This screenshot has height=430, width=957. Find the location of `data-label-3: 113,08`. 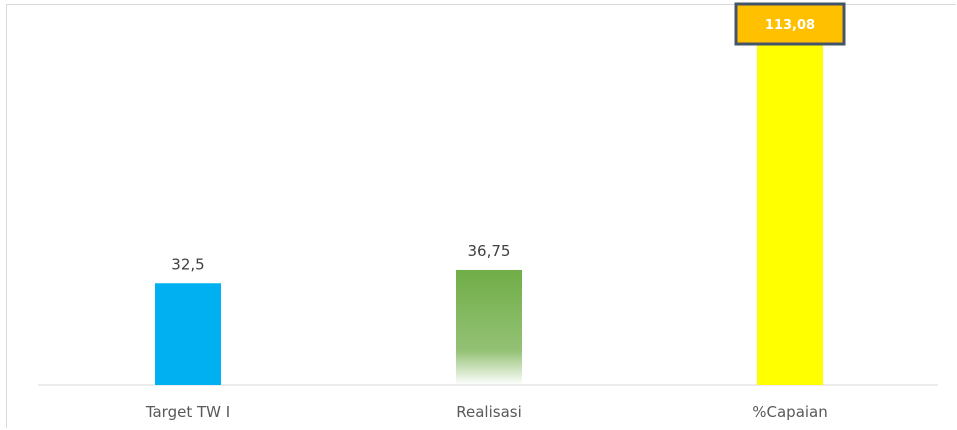

data-label-3: 113,08 is located at coordinates (790, 25).